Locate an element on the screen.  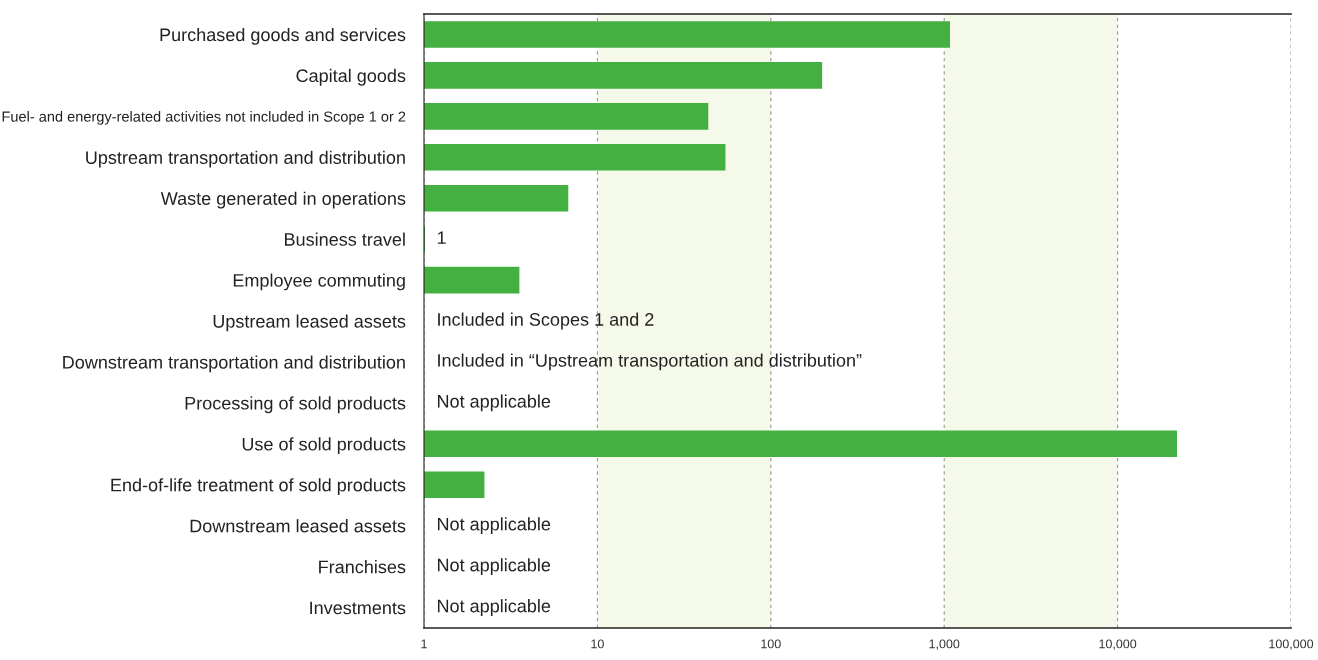
x-tick-label: 10,000 is located at coordinates (1118, 644).